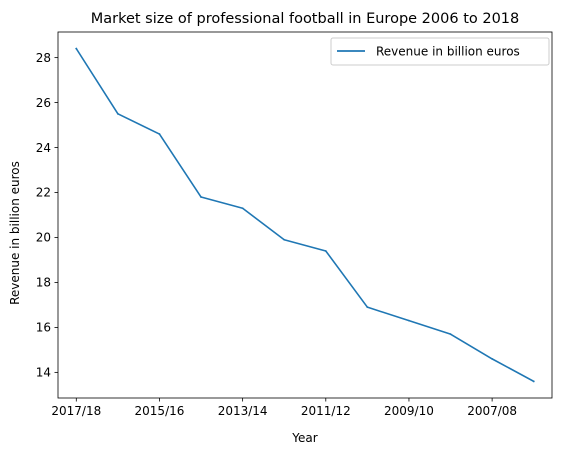 This screenshot has height=455, width=563. What do you see at coordinates (304, 438) in the screenshot?
I see `x-axis-label: Year` at bounding box center [304, 438].